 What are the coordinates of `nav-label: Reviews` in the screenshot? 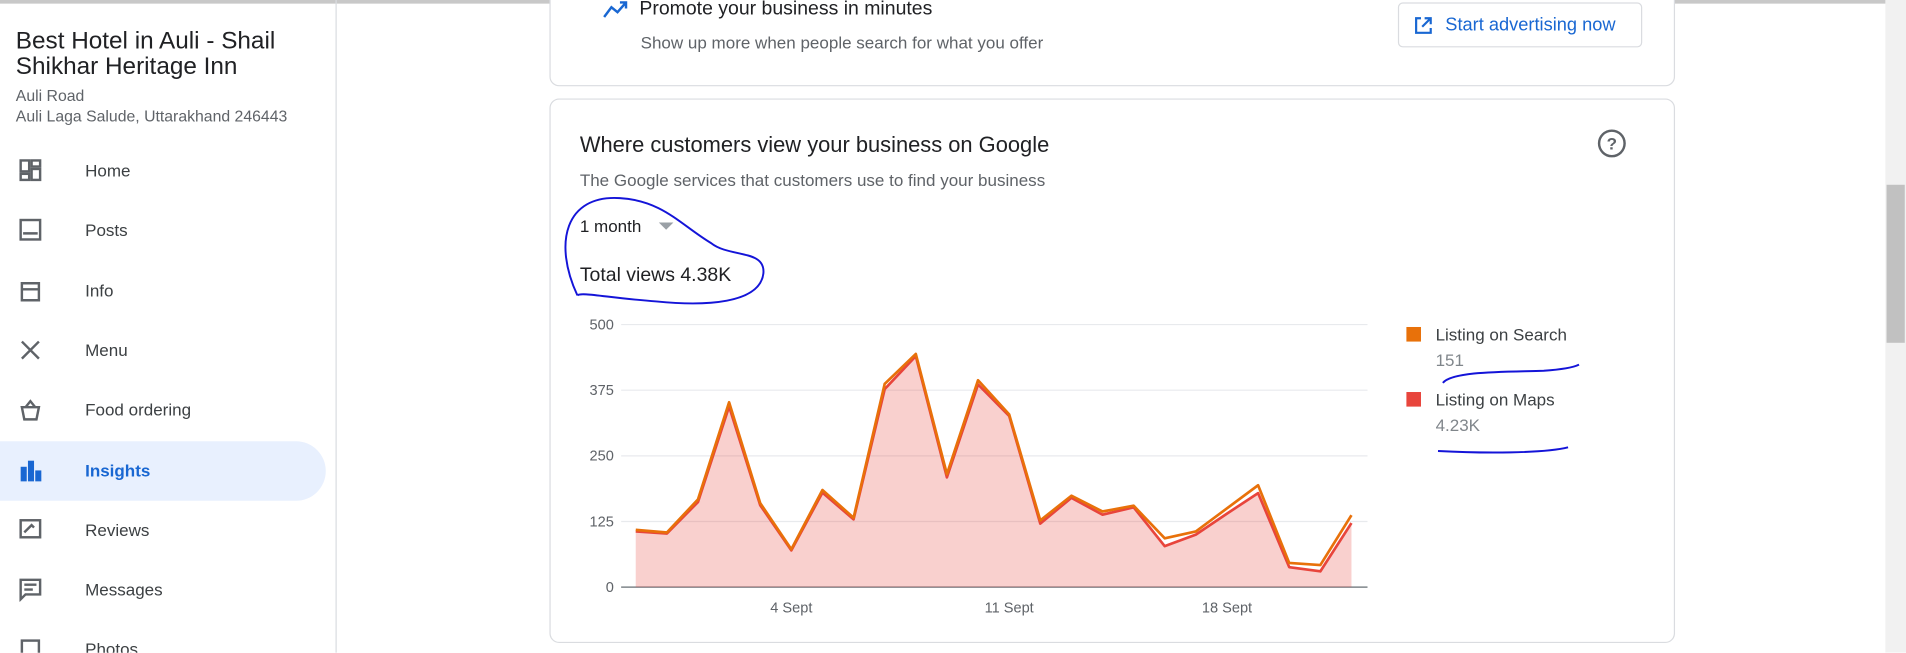 It's located at (117, 530).